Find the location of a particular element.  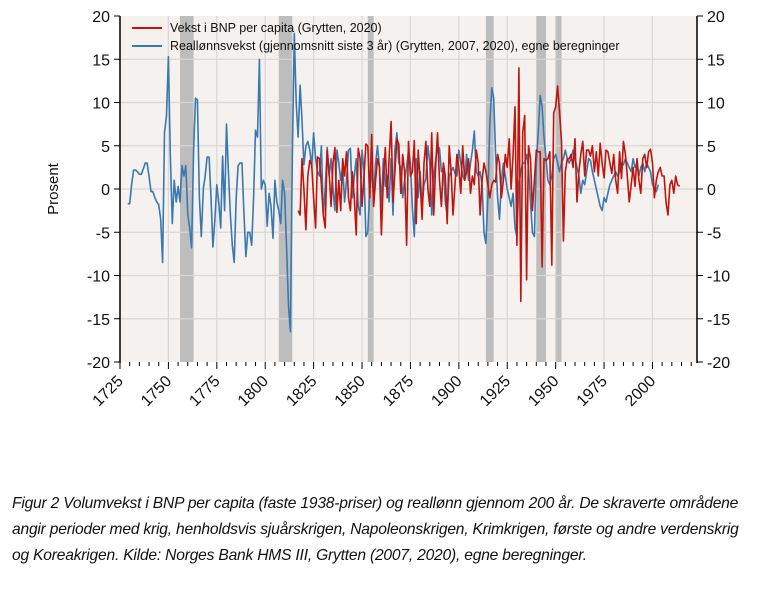

y-tick-label-left: -15 is located at coordinates (98, 320).